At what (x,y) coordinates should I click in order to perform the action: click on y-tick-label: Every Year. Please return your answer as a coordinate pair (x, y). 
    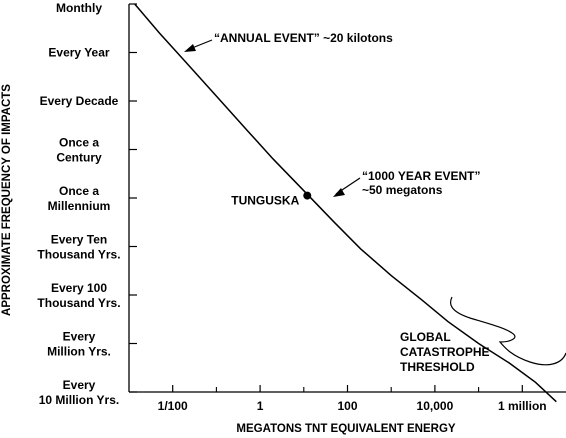
    Looking at the image, I should click on (79, 53).